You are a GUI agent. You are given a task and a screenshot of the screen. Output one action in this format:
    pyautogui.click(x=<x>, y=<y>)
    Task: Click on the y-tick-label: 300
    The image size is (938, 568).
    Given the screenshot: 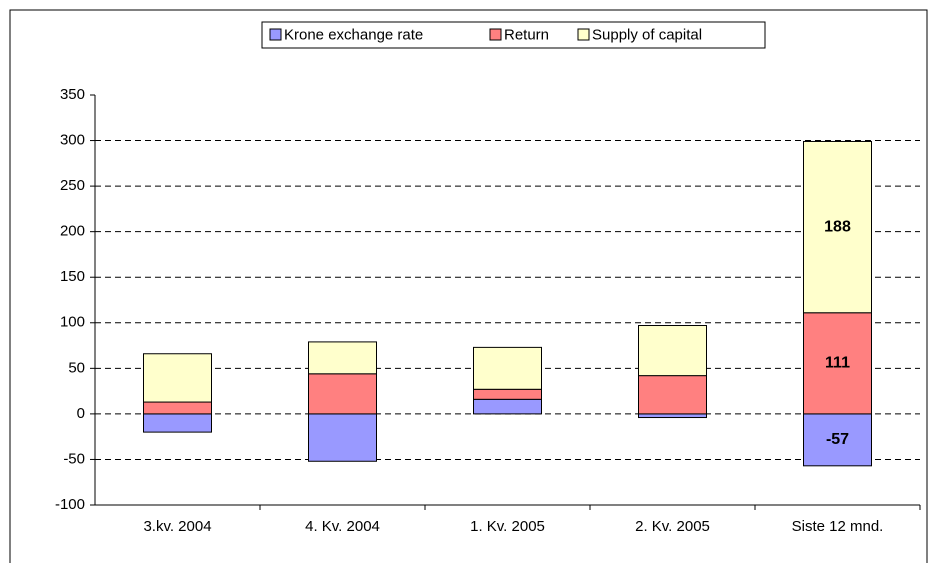 What is the action you would take?
    pyautogui.click(x=72, y=140)
    